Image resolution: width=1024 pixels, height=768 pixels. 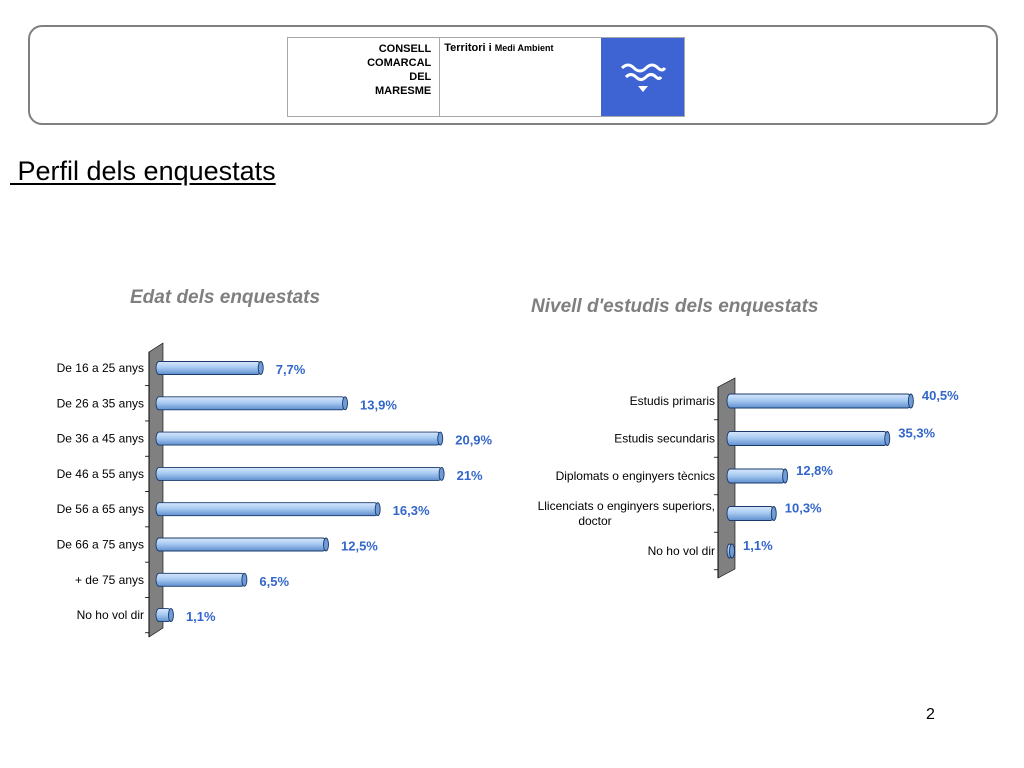 I want to click on age-category-label: No ho vol dir, so click(x=110, y=615).